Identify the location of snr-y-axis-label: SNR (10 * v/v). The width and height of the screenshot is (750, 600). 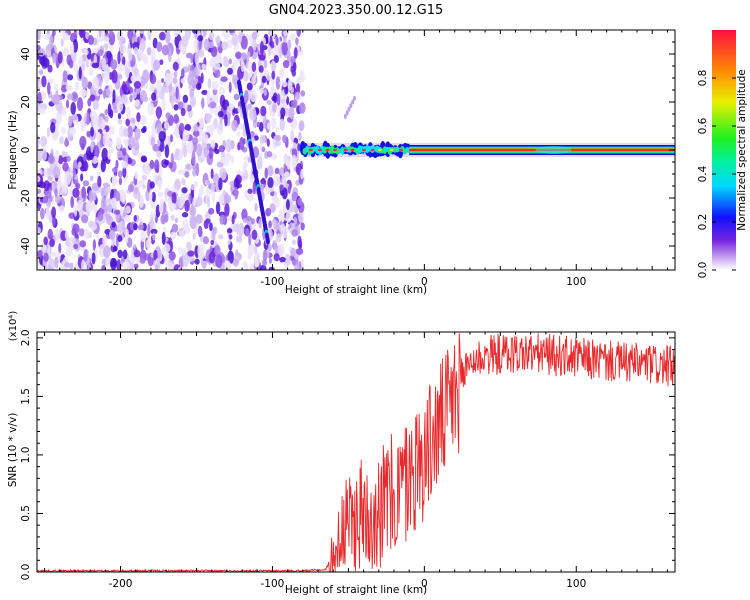
(13, 450).